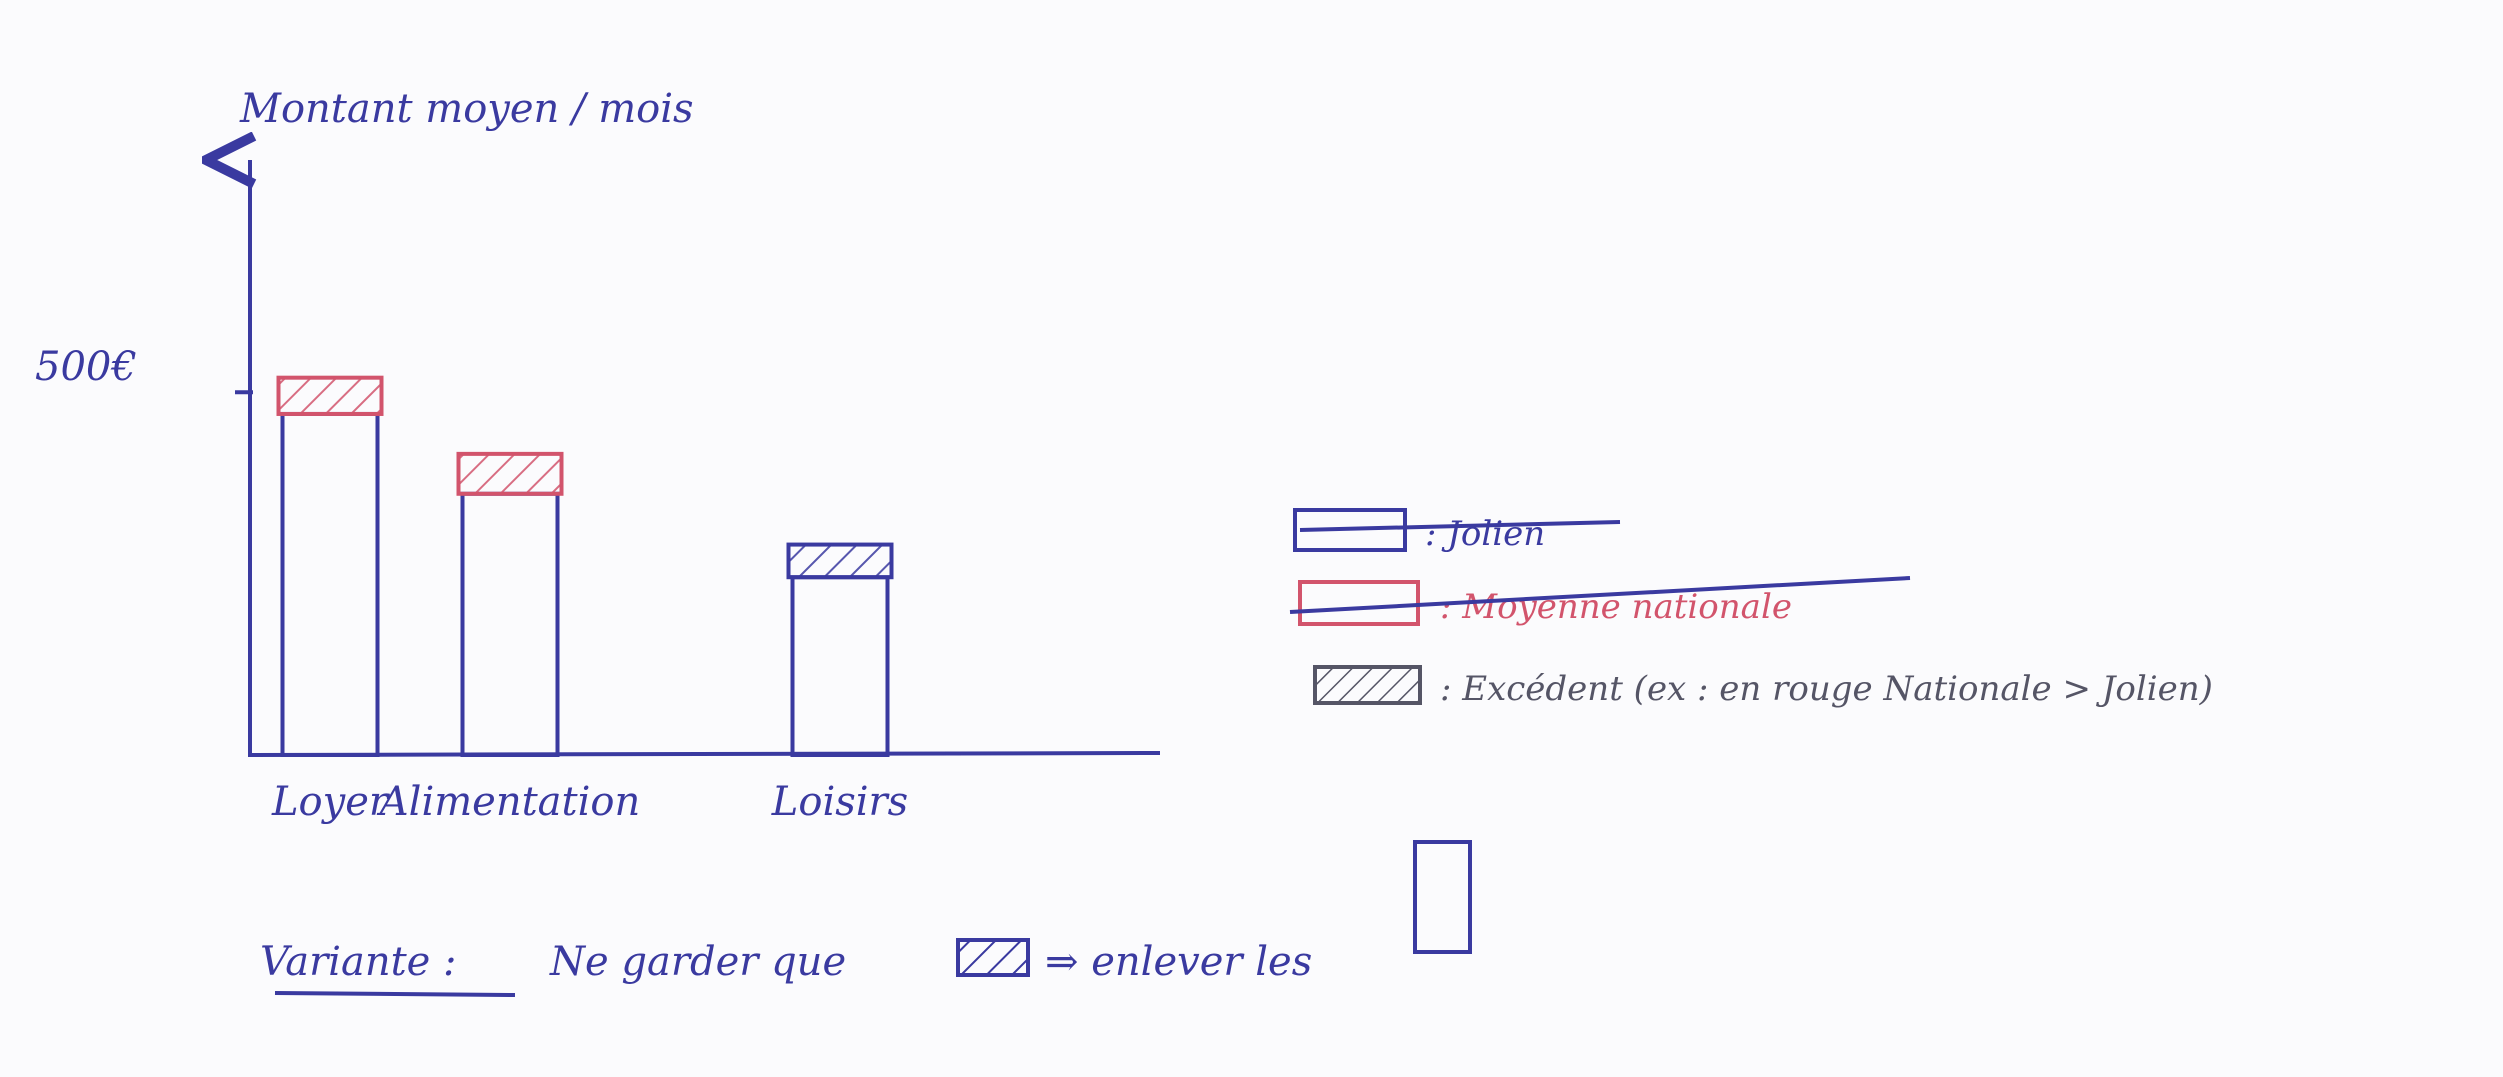 The image size is (2503, 1077). Describe the element at coordinates (86, 367) in the screenshot. I see `y-tick-label-500: 500€` at that location.